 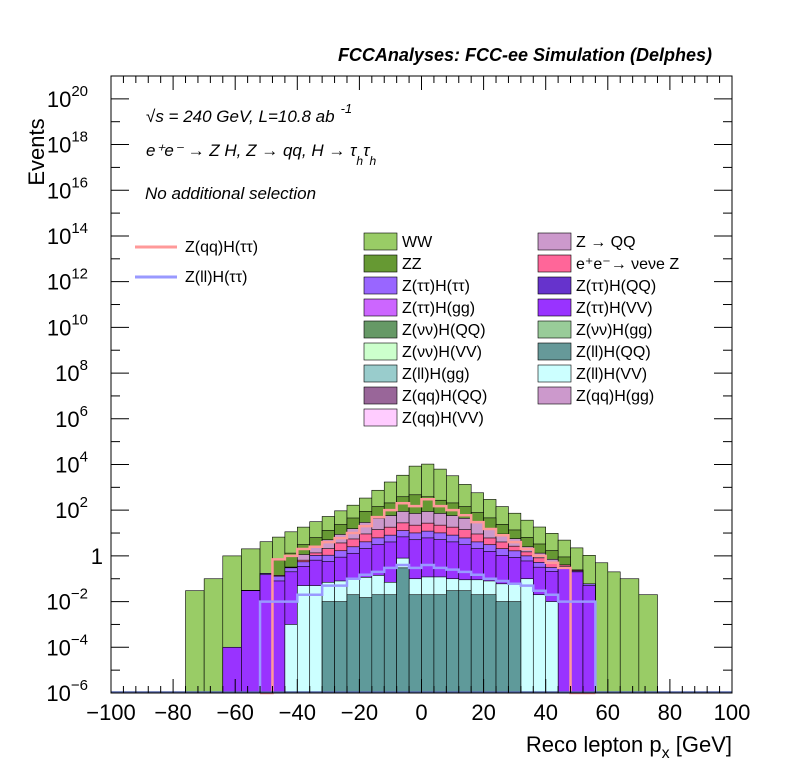 I want to click on x-tick-label: 0, so click(x=421, y=712).